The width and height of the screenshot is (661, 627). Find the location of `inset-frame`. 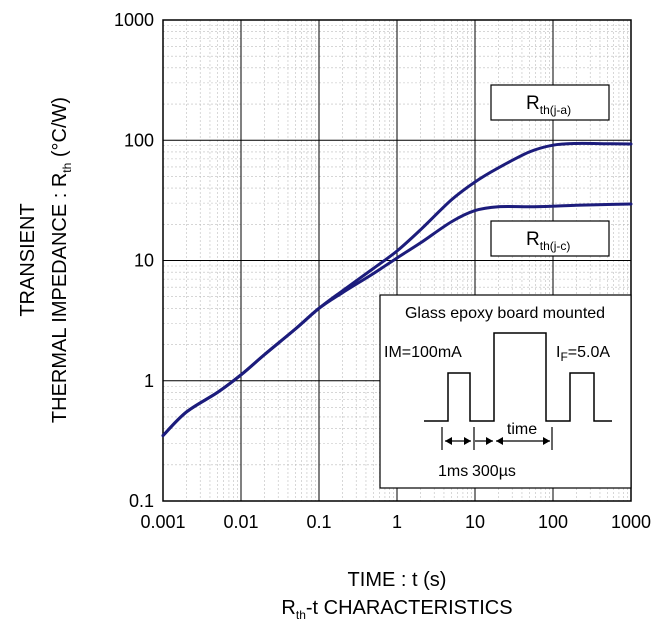

inset-frame is located at coordinates (505, 391).